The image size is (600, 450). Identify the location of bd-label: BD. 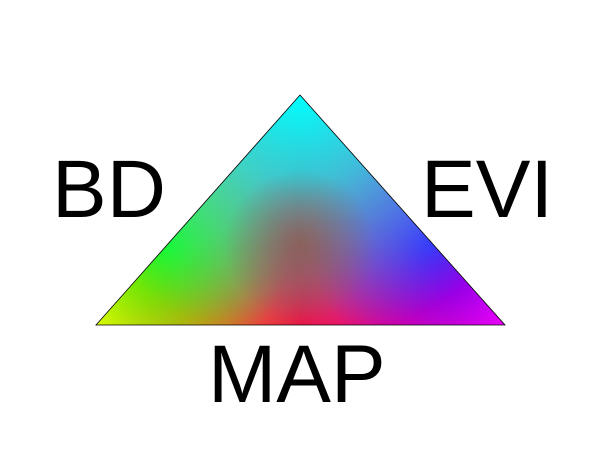
(109, 189).